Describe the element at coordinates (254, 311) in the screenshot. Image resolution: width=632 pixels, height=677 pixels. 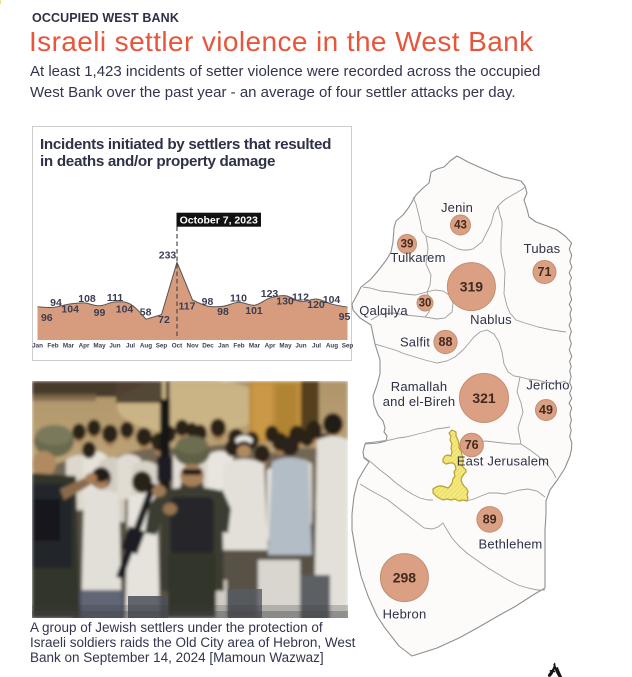
I see `svg-text: 101` at that location.